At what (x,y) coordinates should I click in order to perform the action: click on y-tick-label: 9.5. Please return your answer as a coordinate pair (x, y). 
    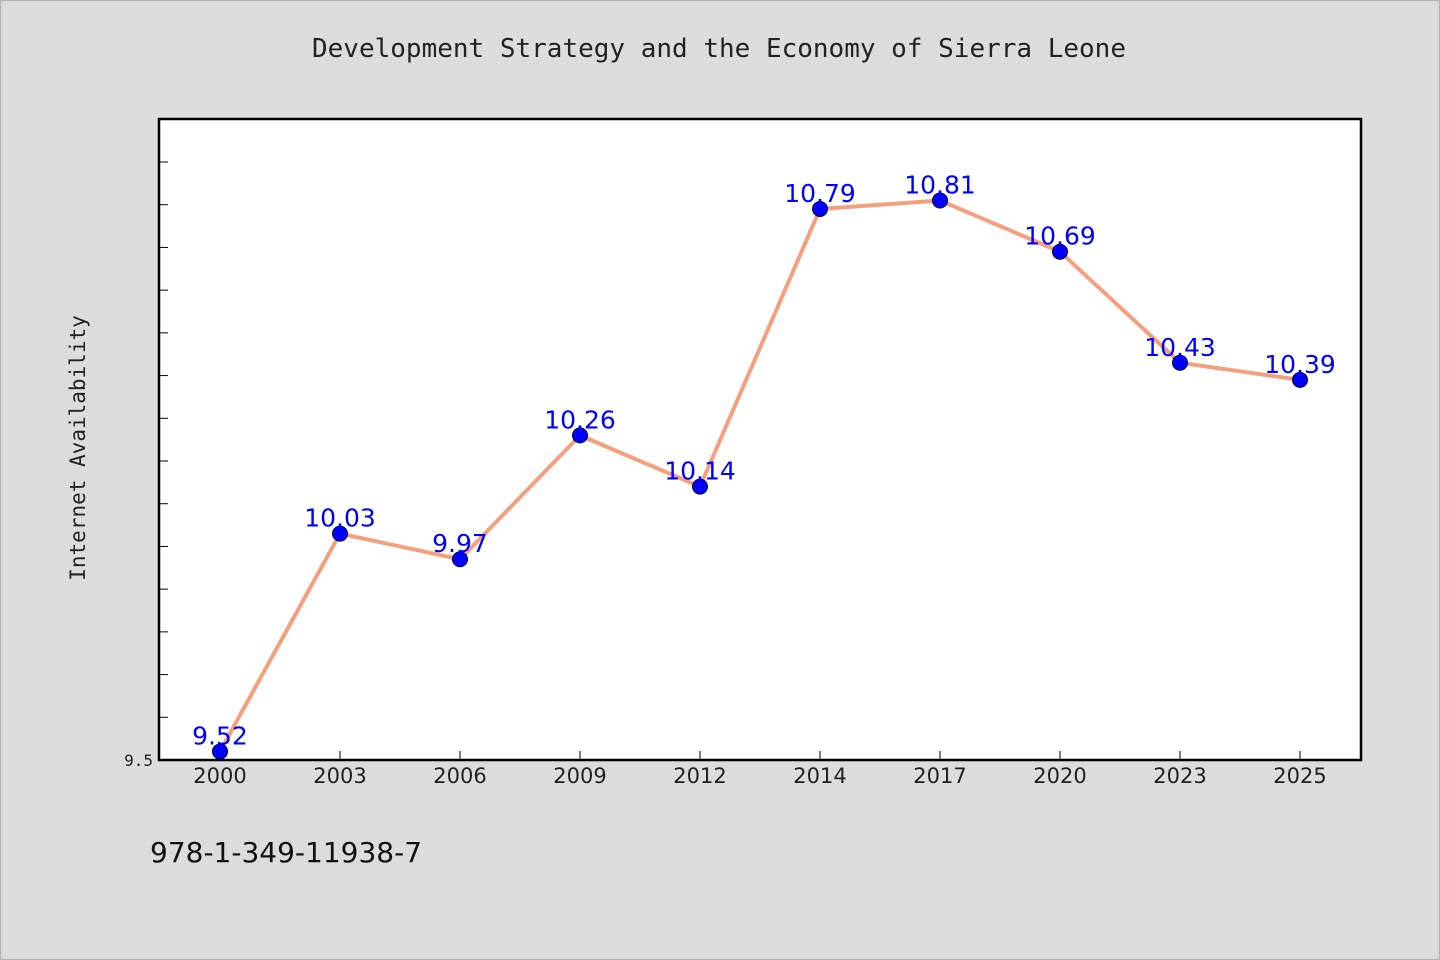
    Looking at the image, I should click on (138, 760).